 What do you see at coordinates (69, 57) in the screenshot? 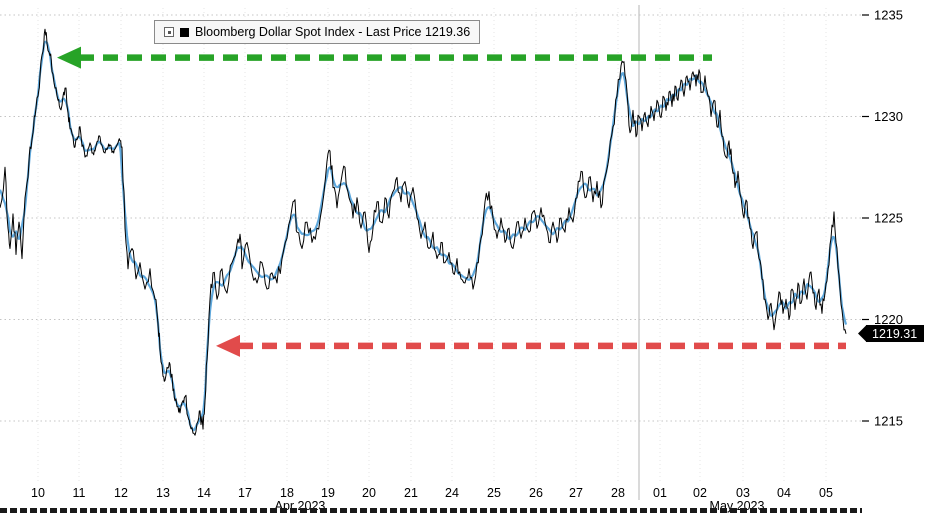
I see `green-trendline-arrow-head-icon` at bounding box center [69, 57].